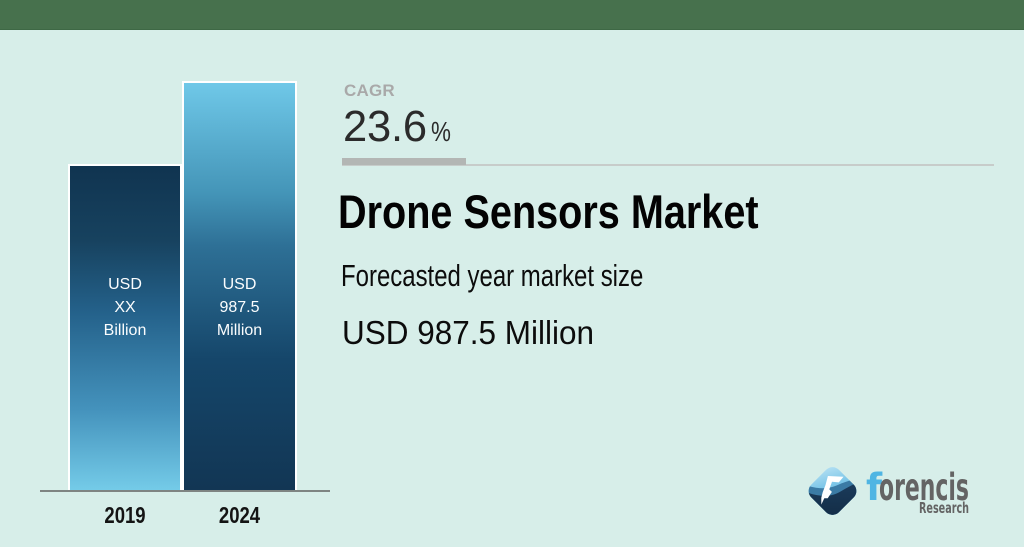 This screenshot has width=1024, height=547. I want to click on bar-2024-value-label: USD 987.5 Million, so click(239, 307).